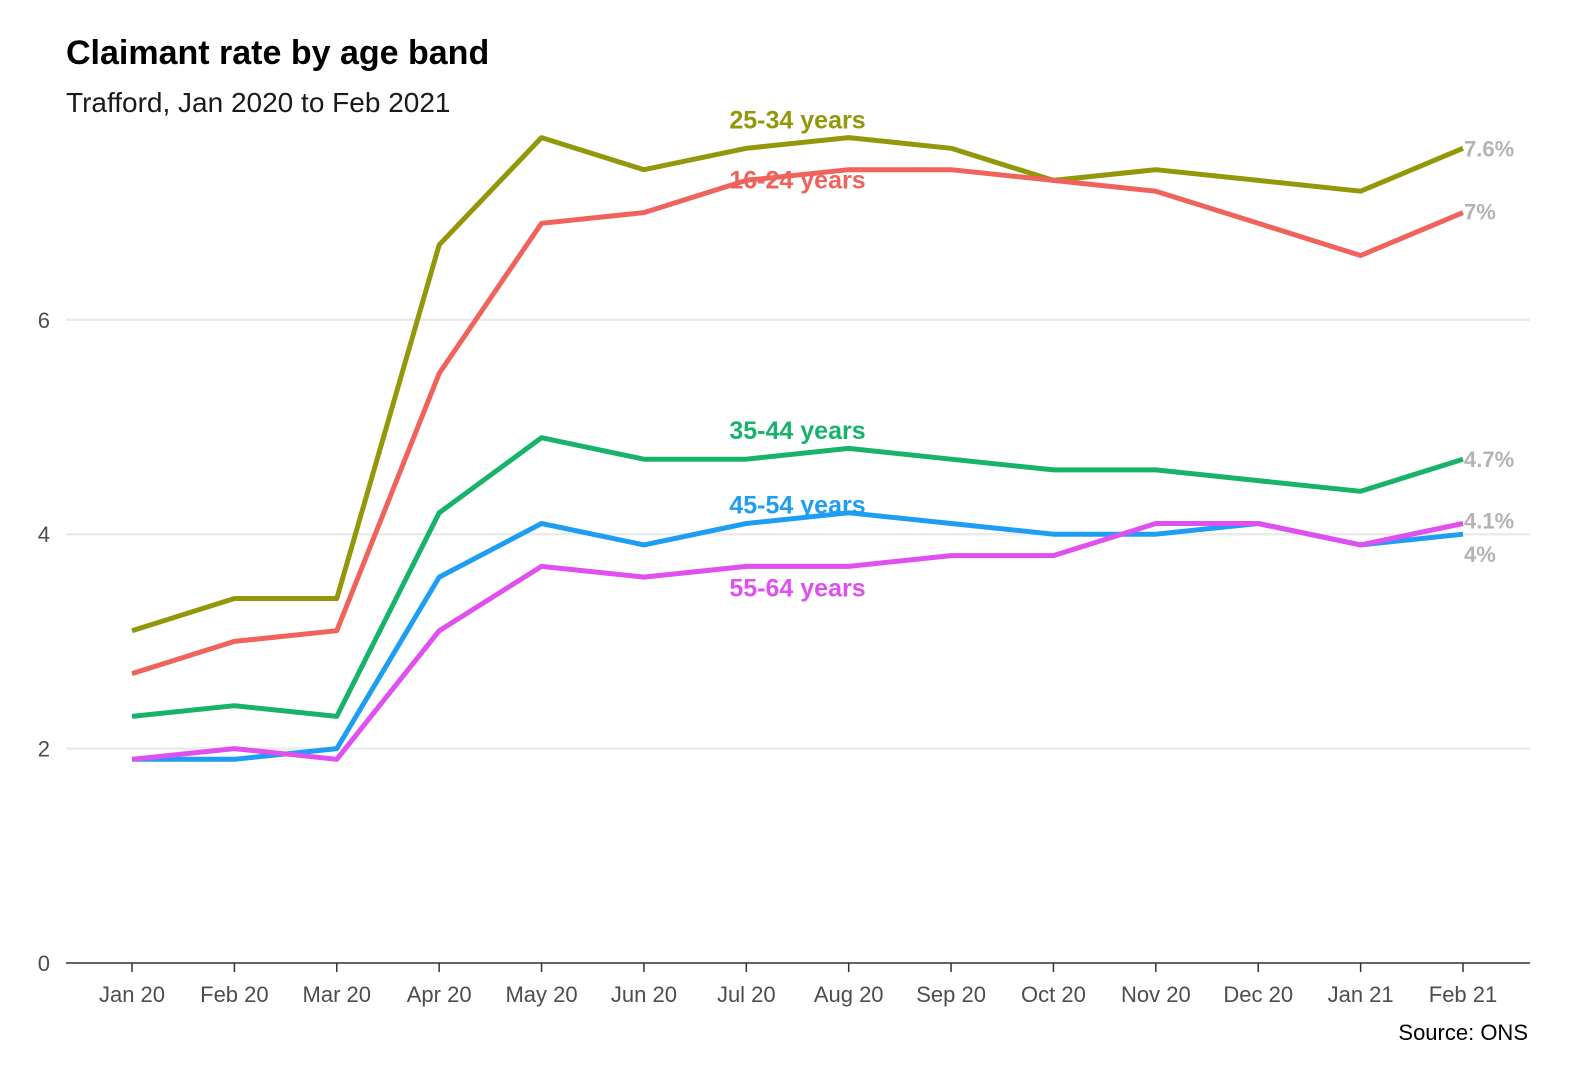 This screenshot has width=1572, height=1086. I want to click on end-value-label: 4.7%, so click(1489, 459).